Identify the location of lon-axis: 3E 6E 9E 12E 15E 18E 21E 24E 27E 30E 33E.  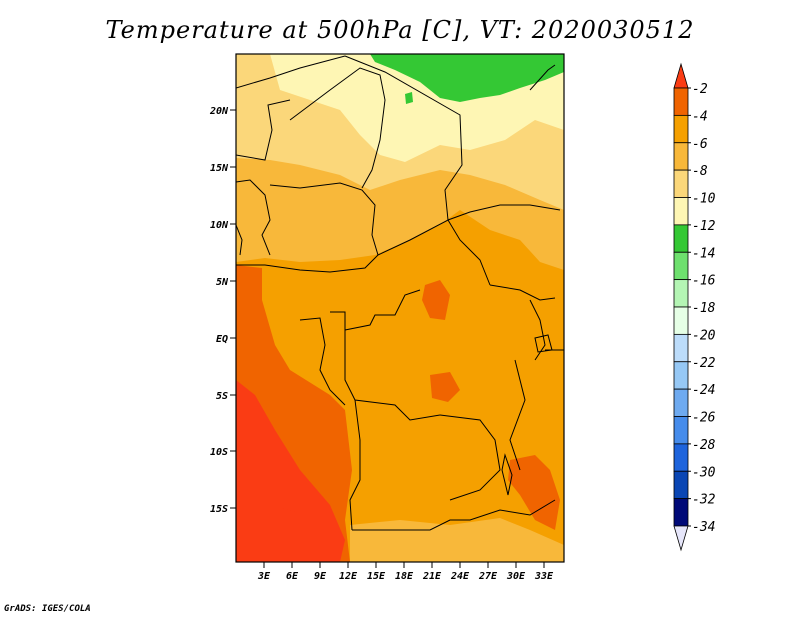
(405, 572).